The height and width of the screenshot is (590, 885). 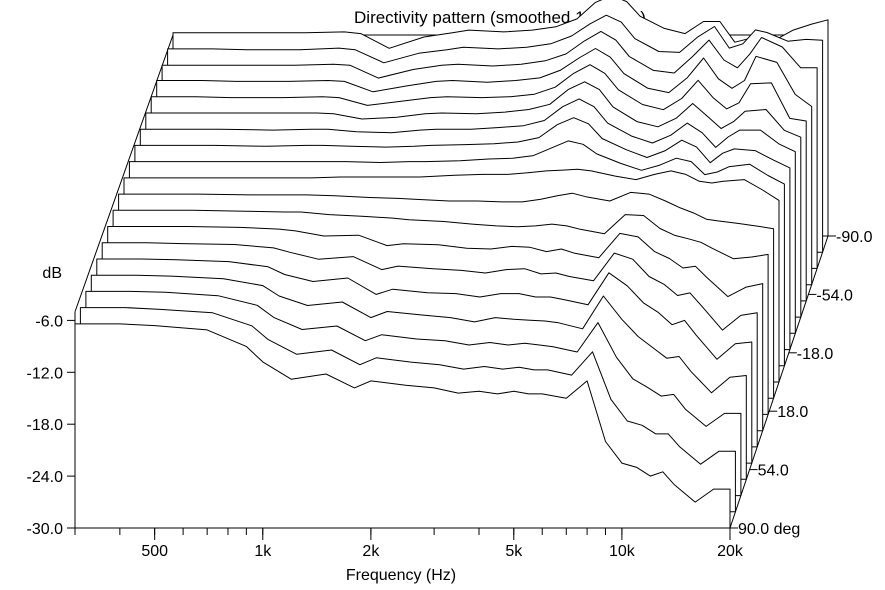 What do you see at coordinates (263, 551) in the screenshot?
I see `x-tick-label: 1k` at bounding box center [263, 551].